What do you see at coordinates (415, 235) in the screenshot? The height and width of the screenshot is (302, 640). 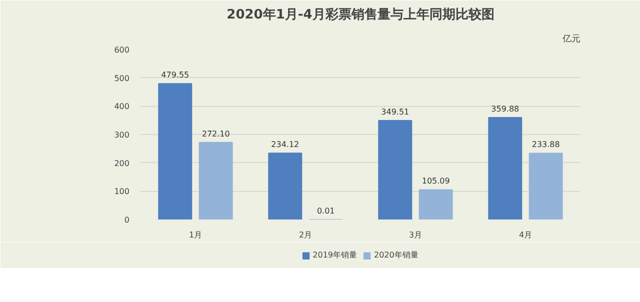 I see `x-tick-label: 3月` at bounding box center [415, 235].